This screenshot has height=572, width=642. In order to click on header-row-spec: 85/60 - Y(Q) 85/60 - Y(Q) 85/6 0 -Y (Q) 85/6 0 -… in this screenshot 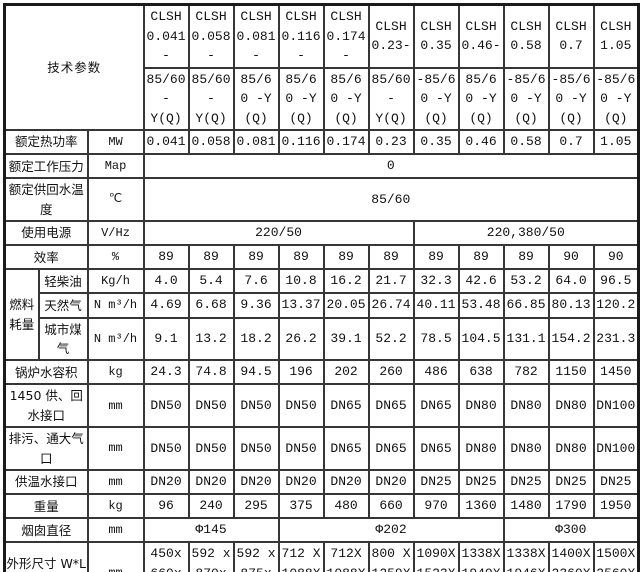, I will do `click(322, 98)`.